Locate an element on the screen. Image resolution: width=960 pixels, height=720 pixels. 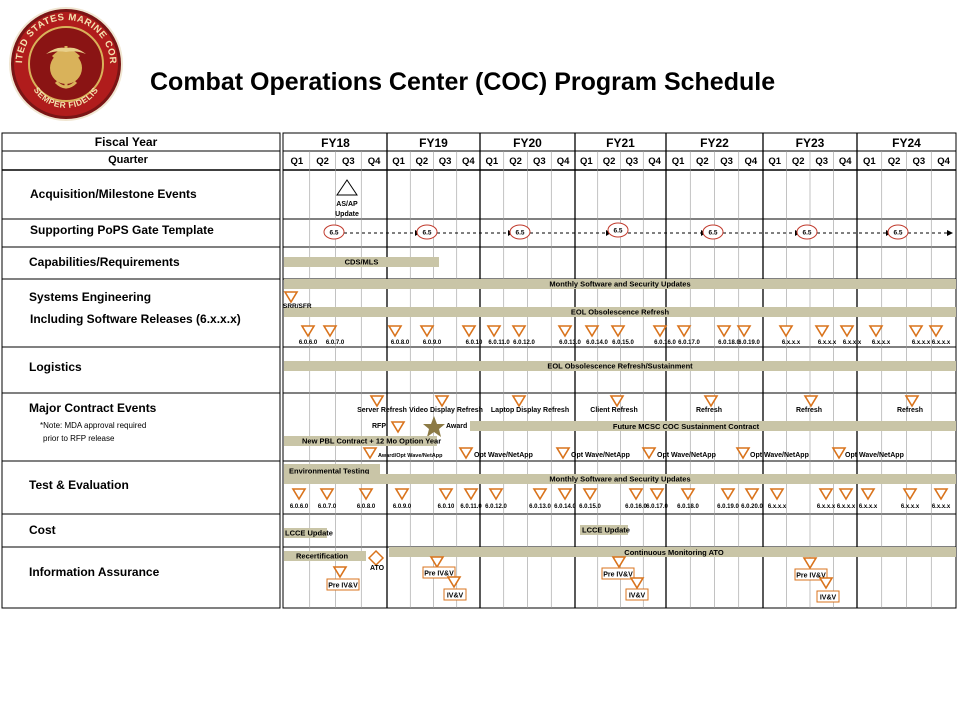
test-release-label: 6.0.7.0 is located at coordinates (327, 507).